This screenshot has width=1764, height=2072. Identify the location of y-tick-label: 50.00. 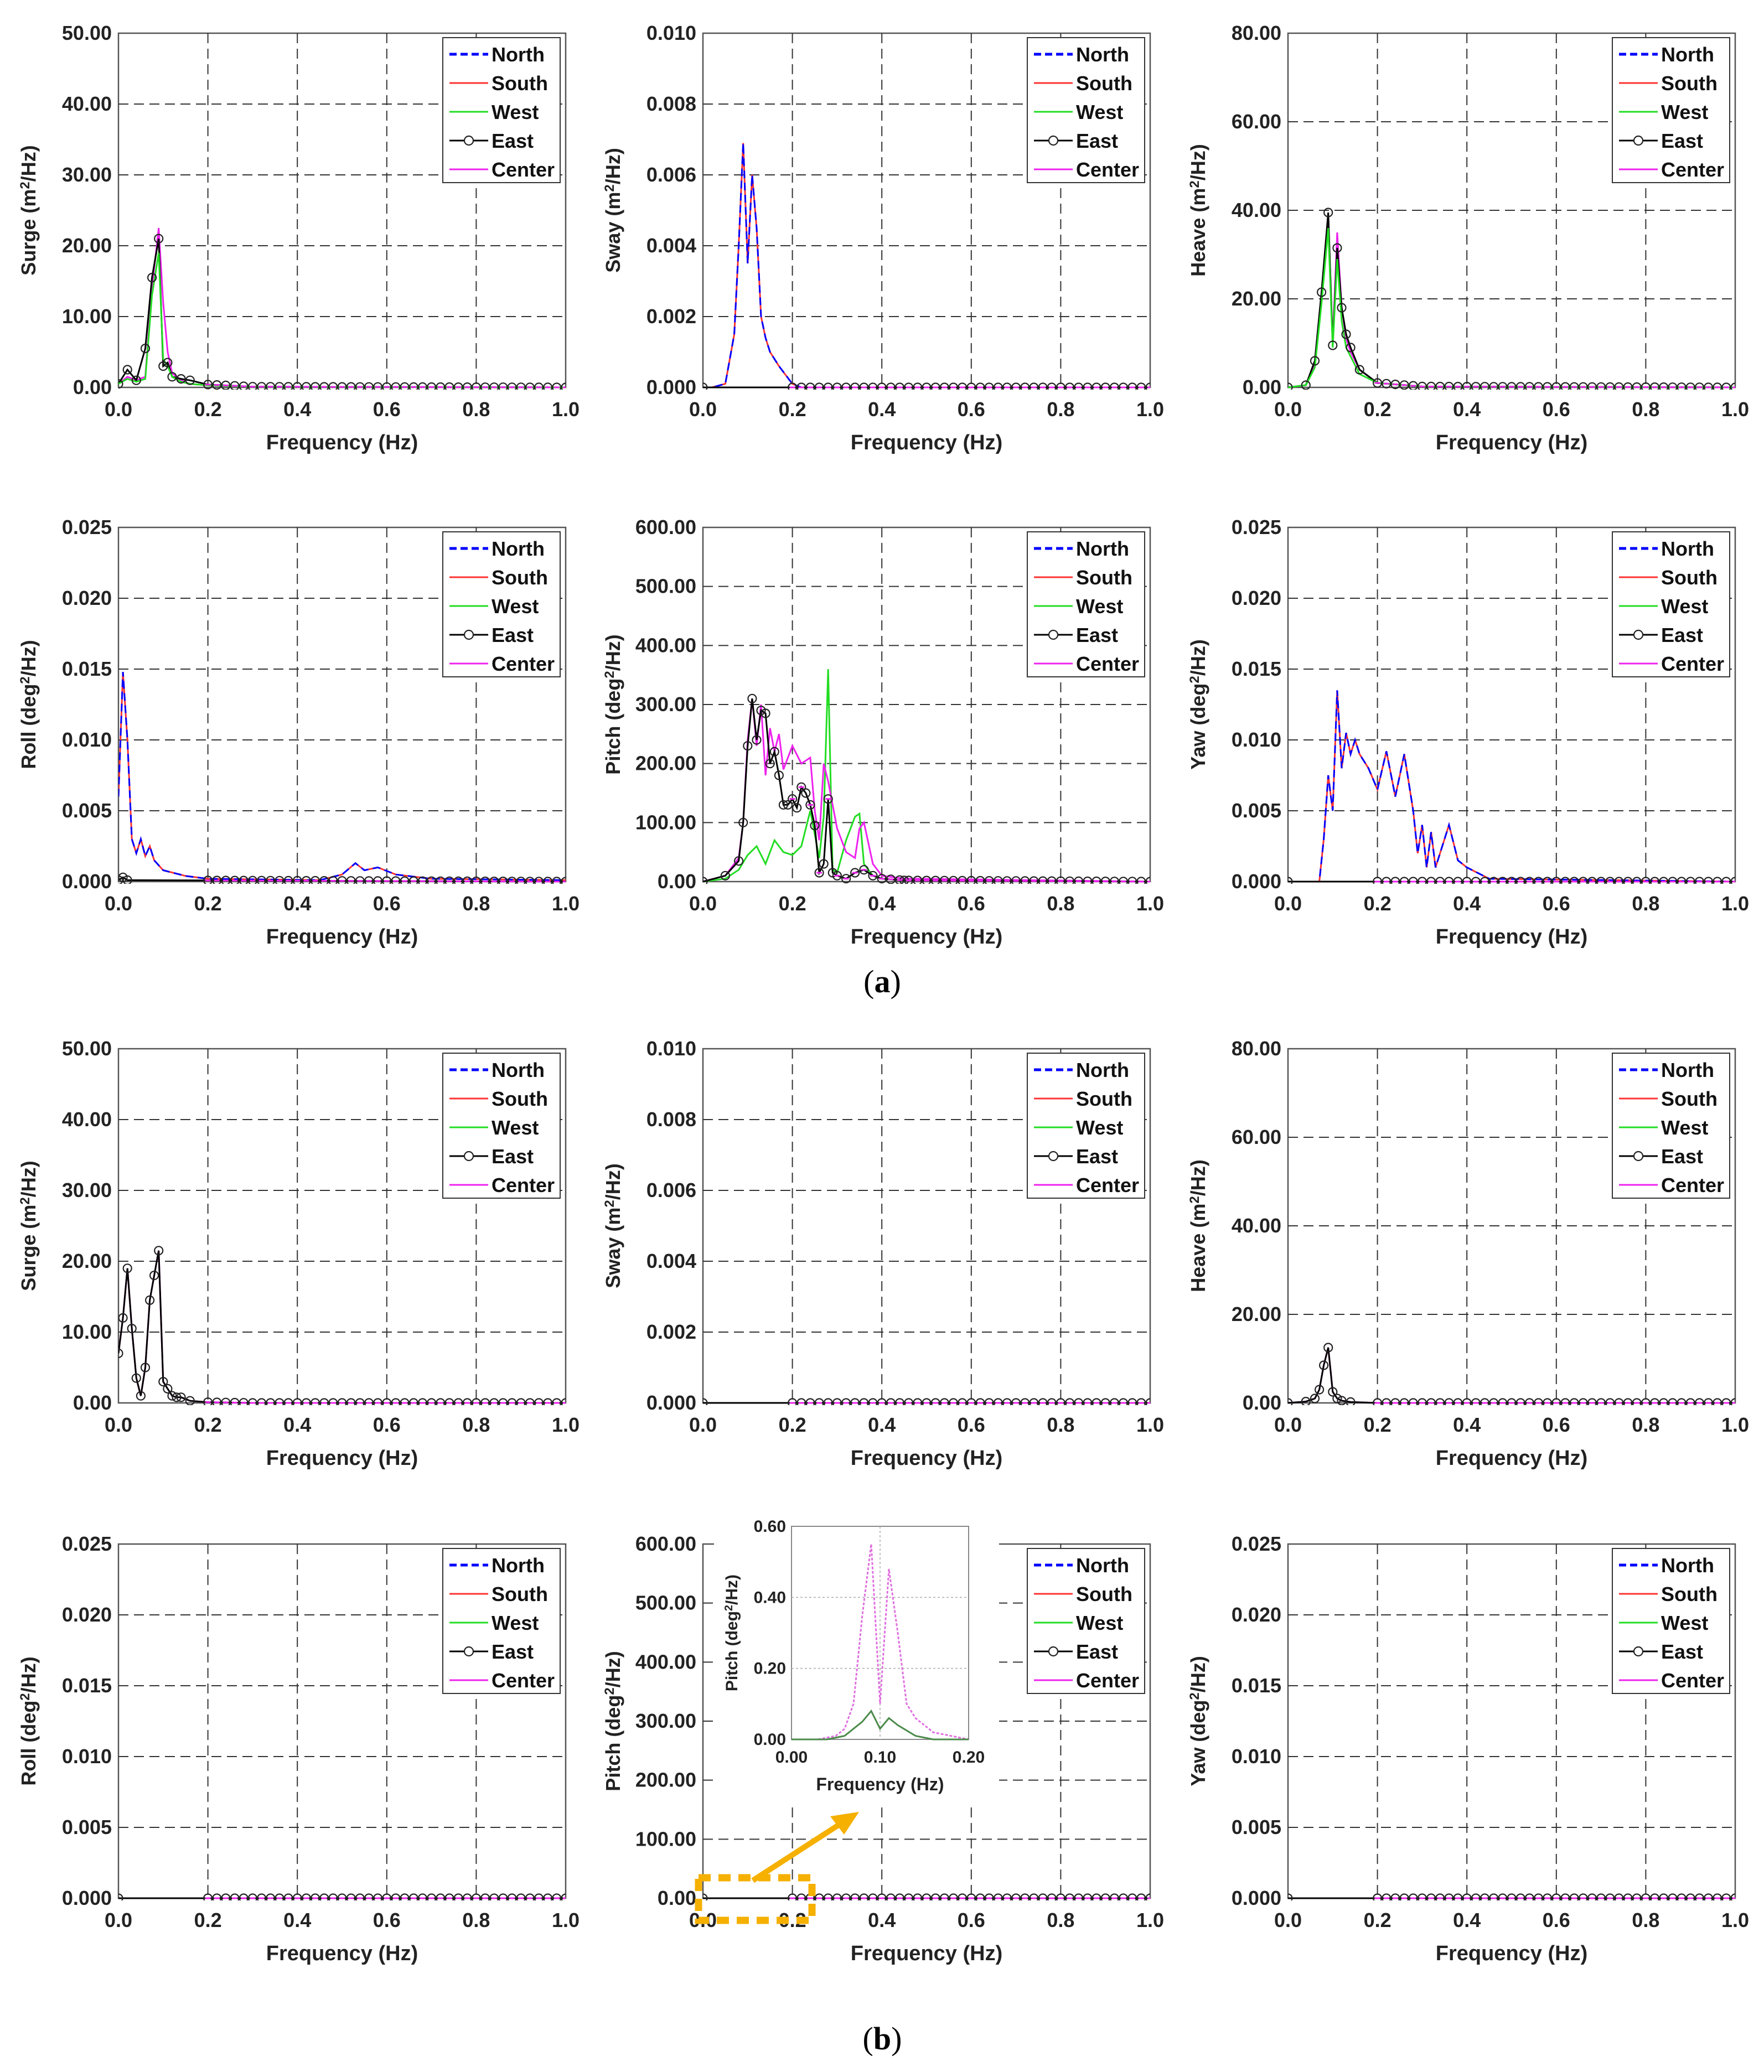
(87, 1048).